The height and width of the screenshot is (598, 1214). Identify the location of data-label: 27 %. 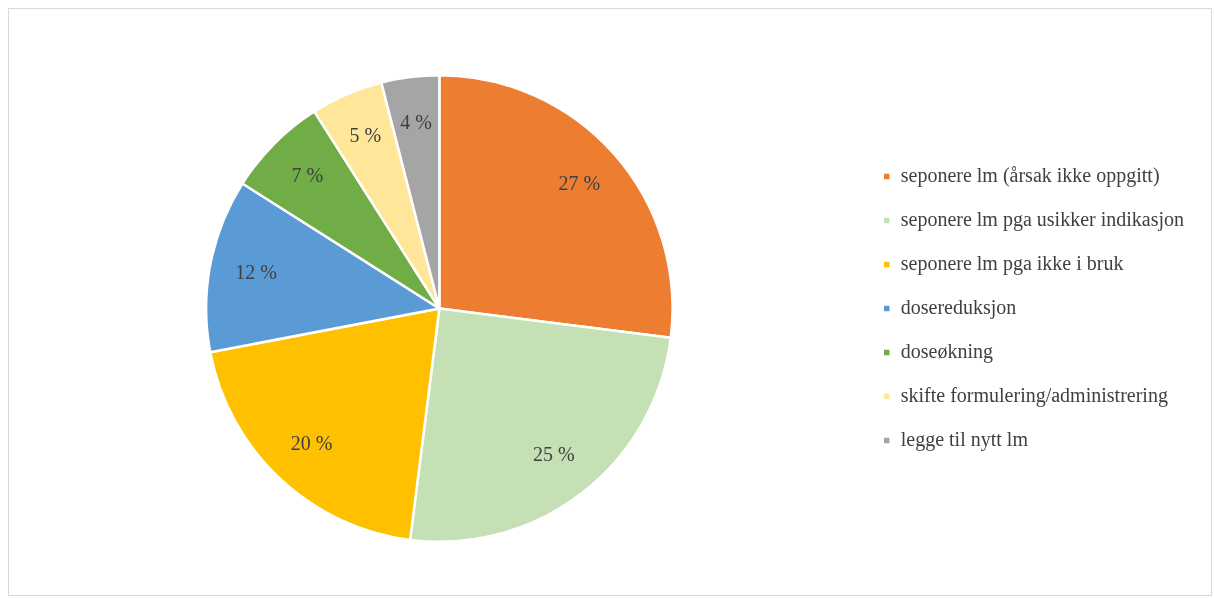
(579, 183).